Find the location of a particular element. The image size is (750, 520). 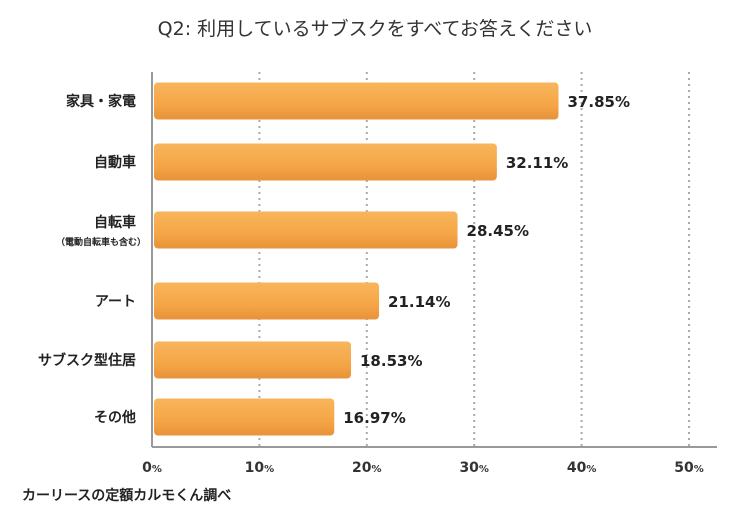

x-tick-label-20: 20% is located at coordinates (367, 468).